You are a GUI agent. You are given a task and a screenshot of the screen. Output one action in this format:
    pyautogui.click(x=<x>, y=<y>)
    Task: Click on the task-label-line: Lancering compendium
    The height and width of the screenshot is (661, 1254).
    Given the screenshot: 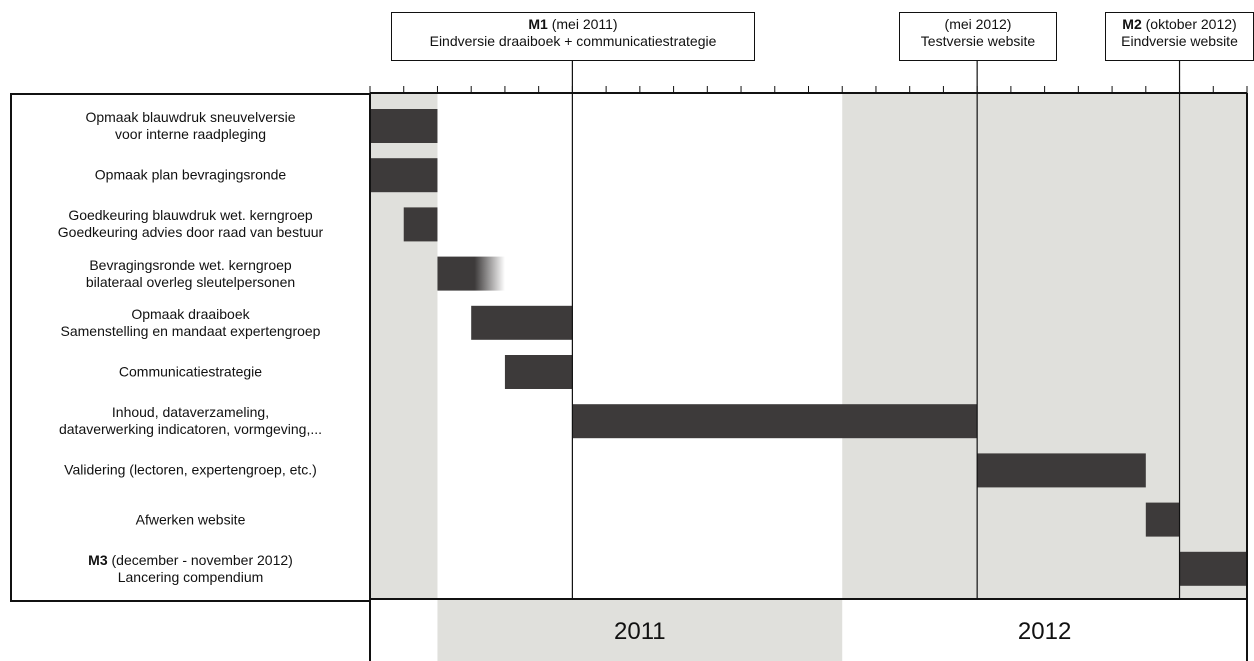 What is the action you would take?
    pyautogui.click(x=190, y=576)
    